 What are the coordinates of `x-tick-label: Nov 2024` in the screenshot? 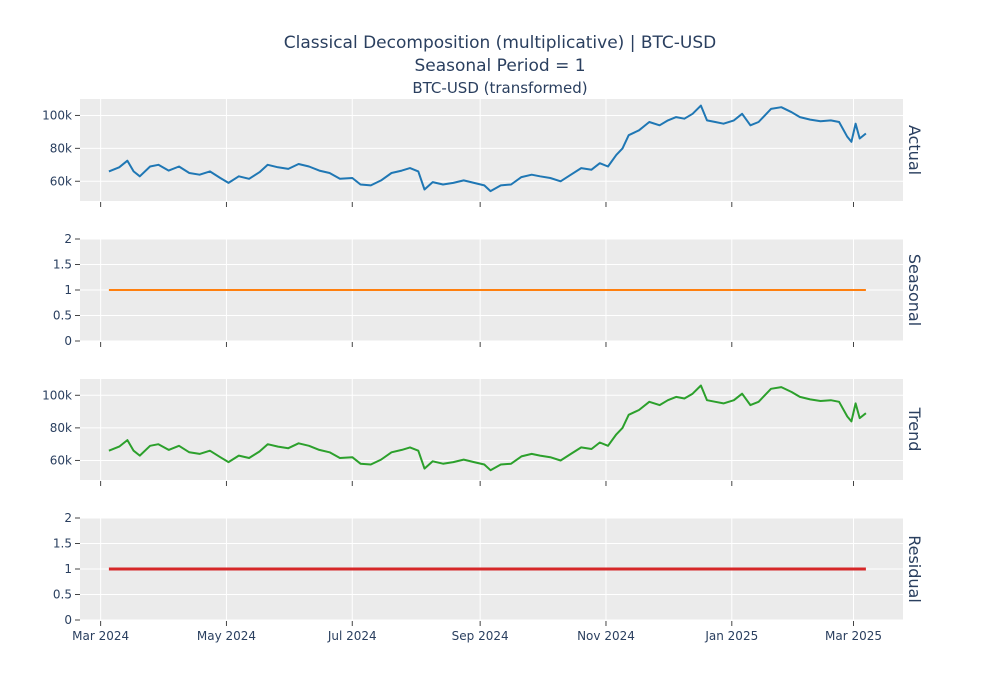 It's located at (606, 636).